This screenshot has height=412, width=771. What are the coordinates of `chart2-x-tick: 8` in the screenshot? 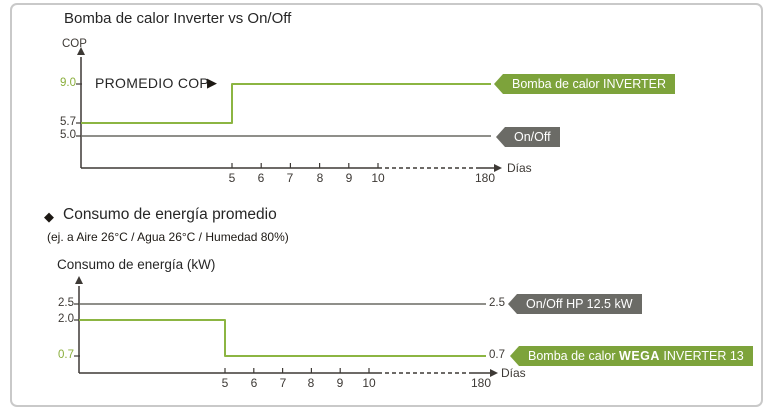 It's located at (311, 383).